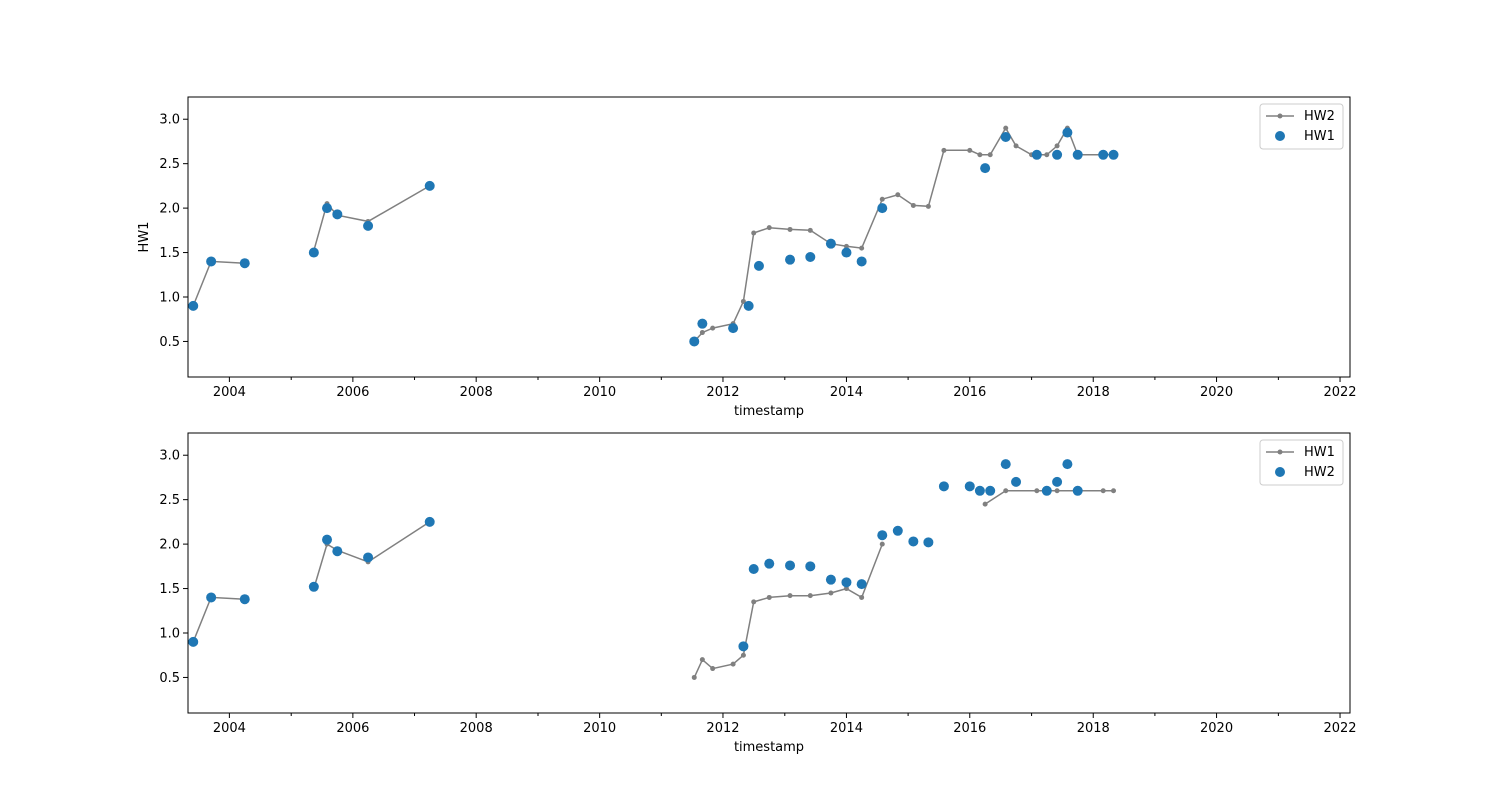  What do you see at coordinates (1319, 472) in the screenshot?
I see `legend-label-2-1: HW2` at bounding box center [1319, 472].